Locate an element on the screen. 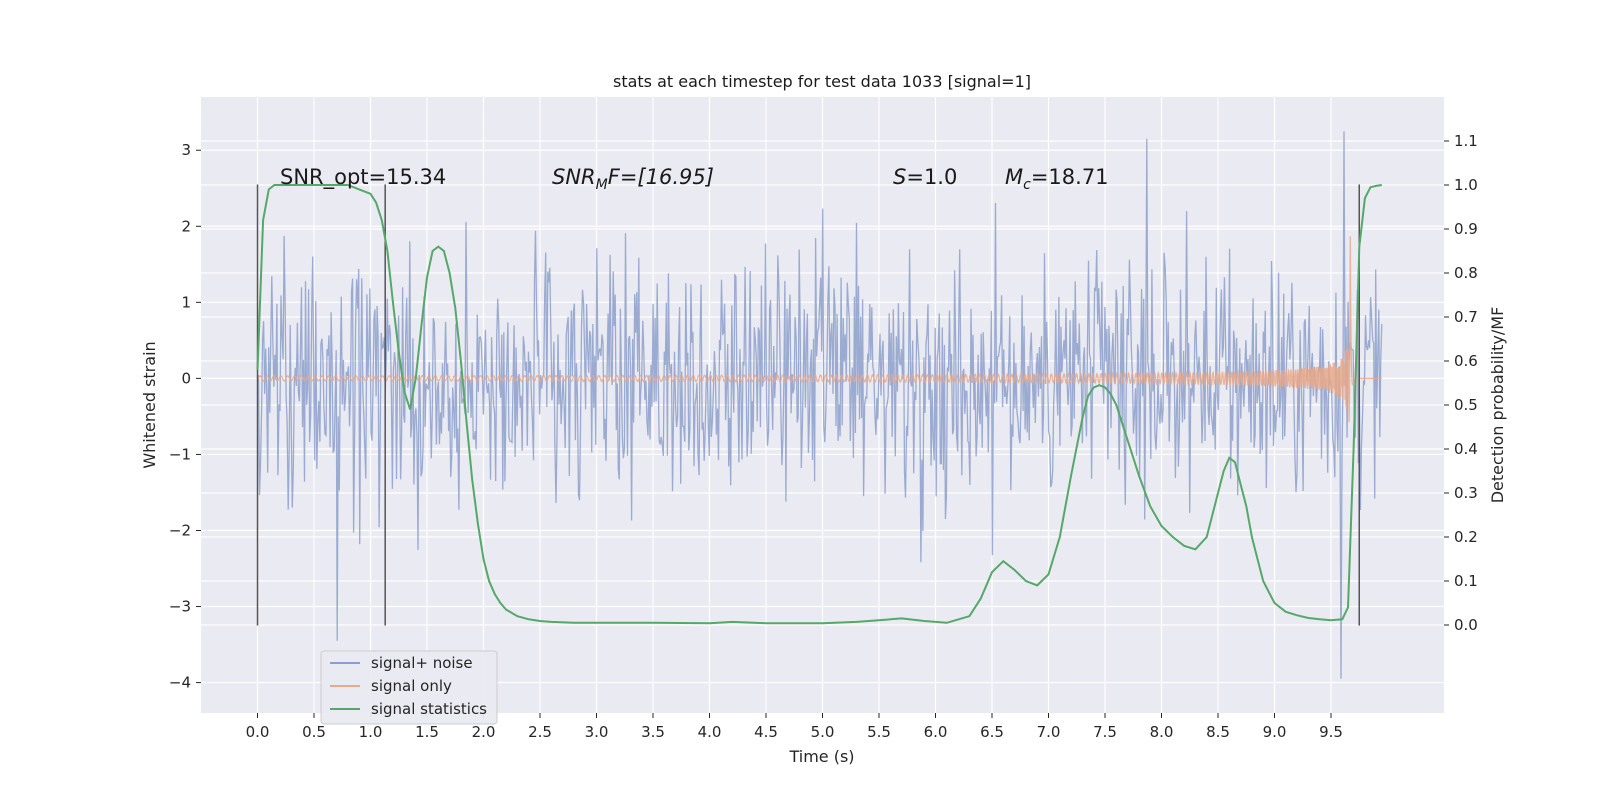 Image resolution: width=1600 pixels, height=800 pixels. y-axis-left-label: Whitened strain is located at coordinates (149, 404).